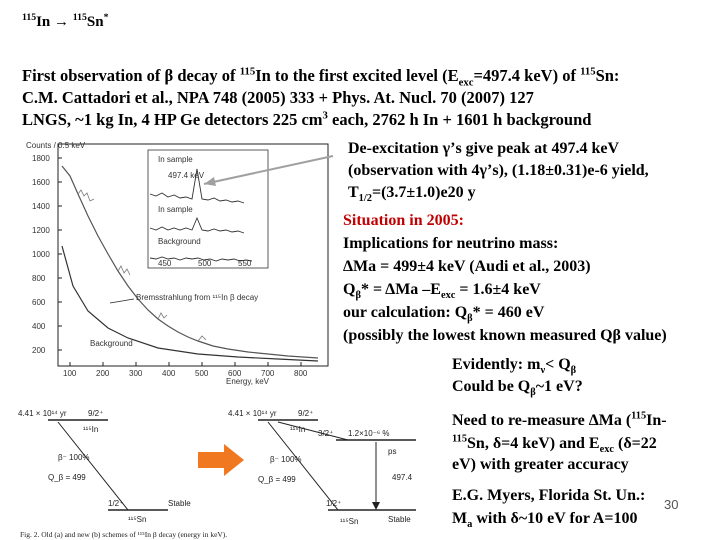  Describe the element at coordinates (93, 466) in the screenshot. I see `old-beta-line` at that location.